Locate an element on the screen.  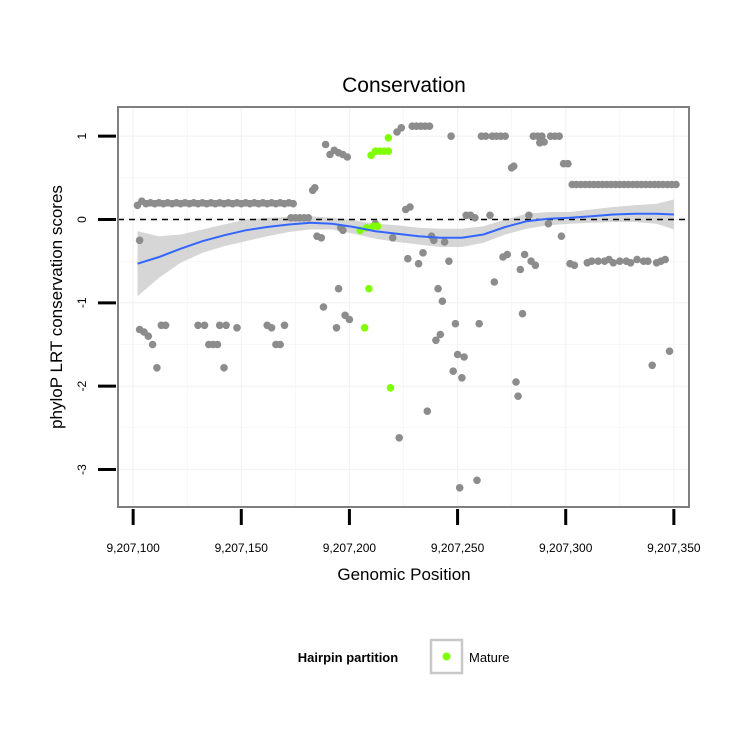
x-tick-label: 9,207,300 is located at coordinates (566, 548).